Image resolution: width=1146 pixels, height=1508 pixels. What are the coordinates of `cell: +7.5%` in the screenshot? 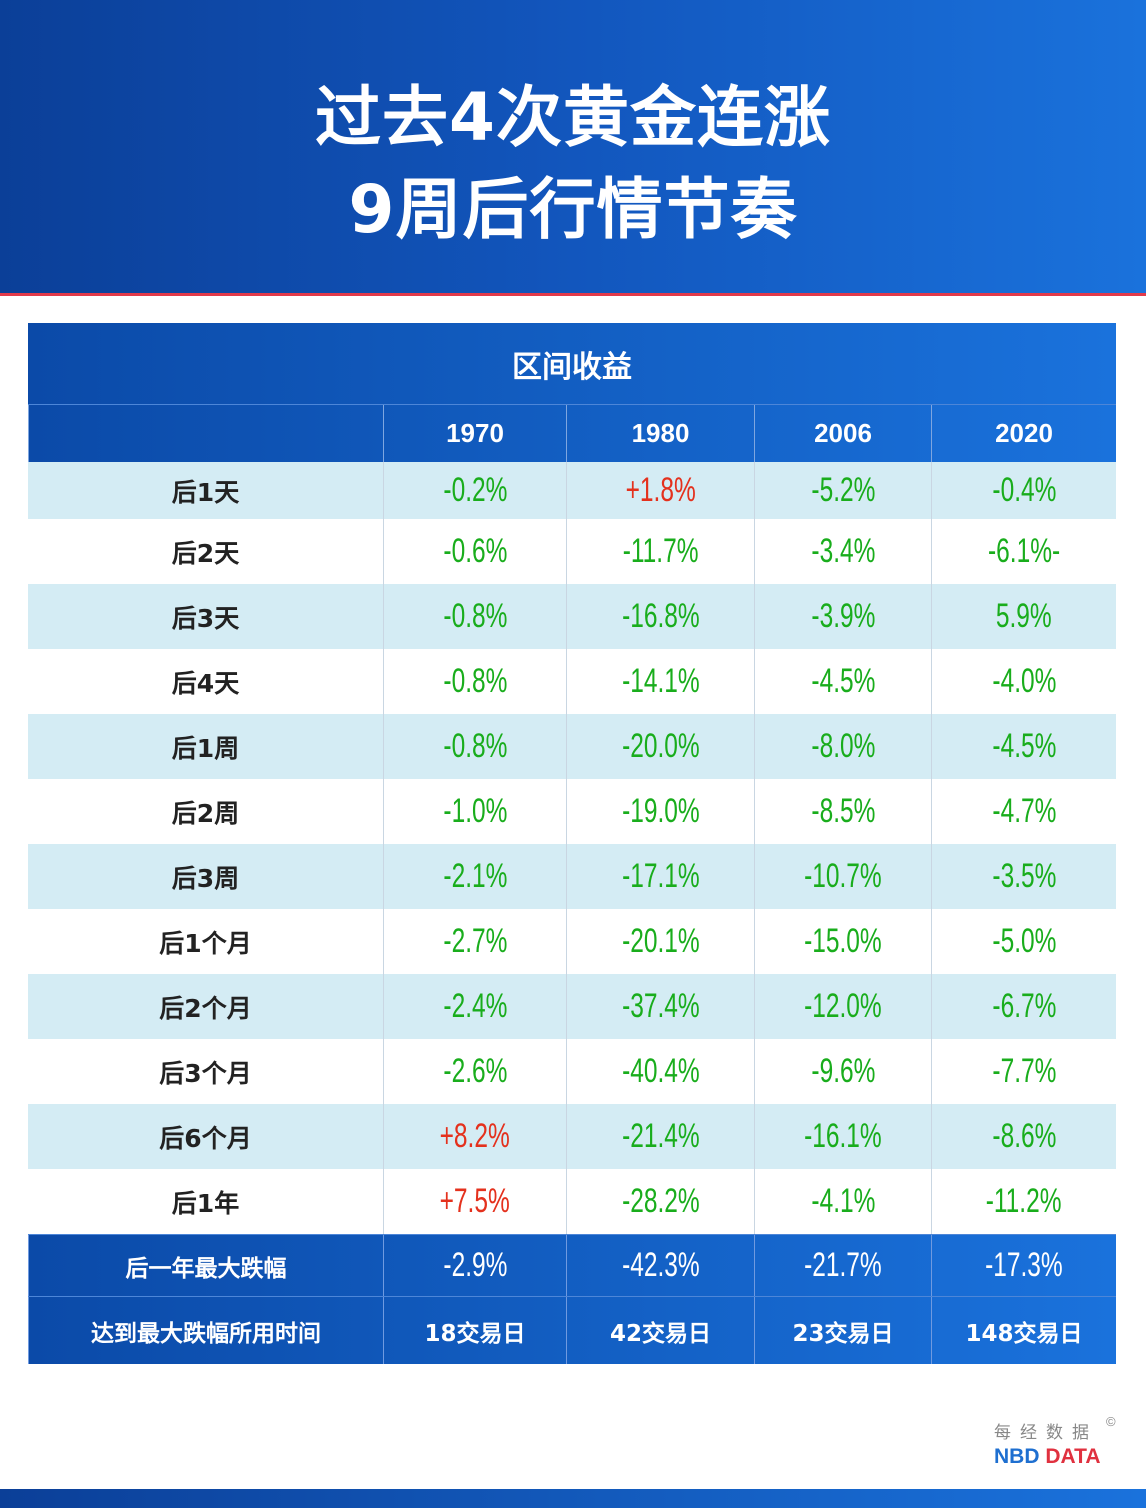 It's located at (474, 1201).